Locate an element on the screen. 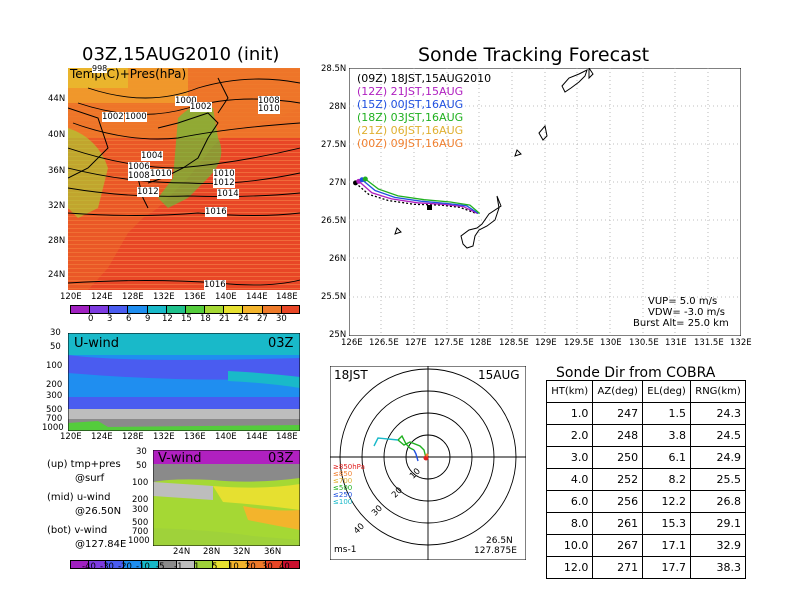 This screenshot has width=792, height=612. legend-entry-18z: (18Z) 03JST,16AUG is located at coordinates (410, 117).